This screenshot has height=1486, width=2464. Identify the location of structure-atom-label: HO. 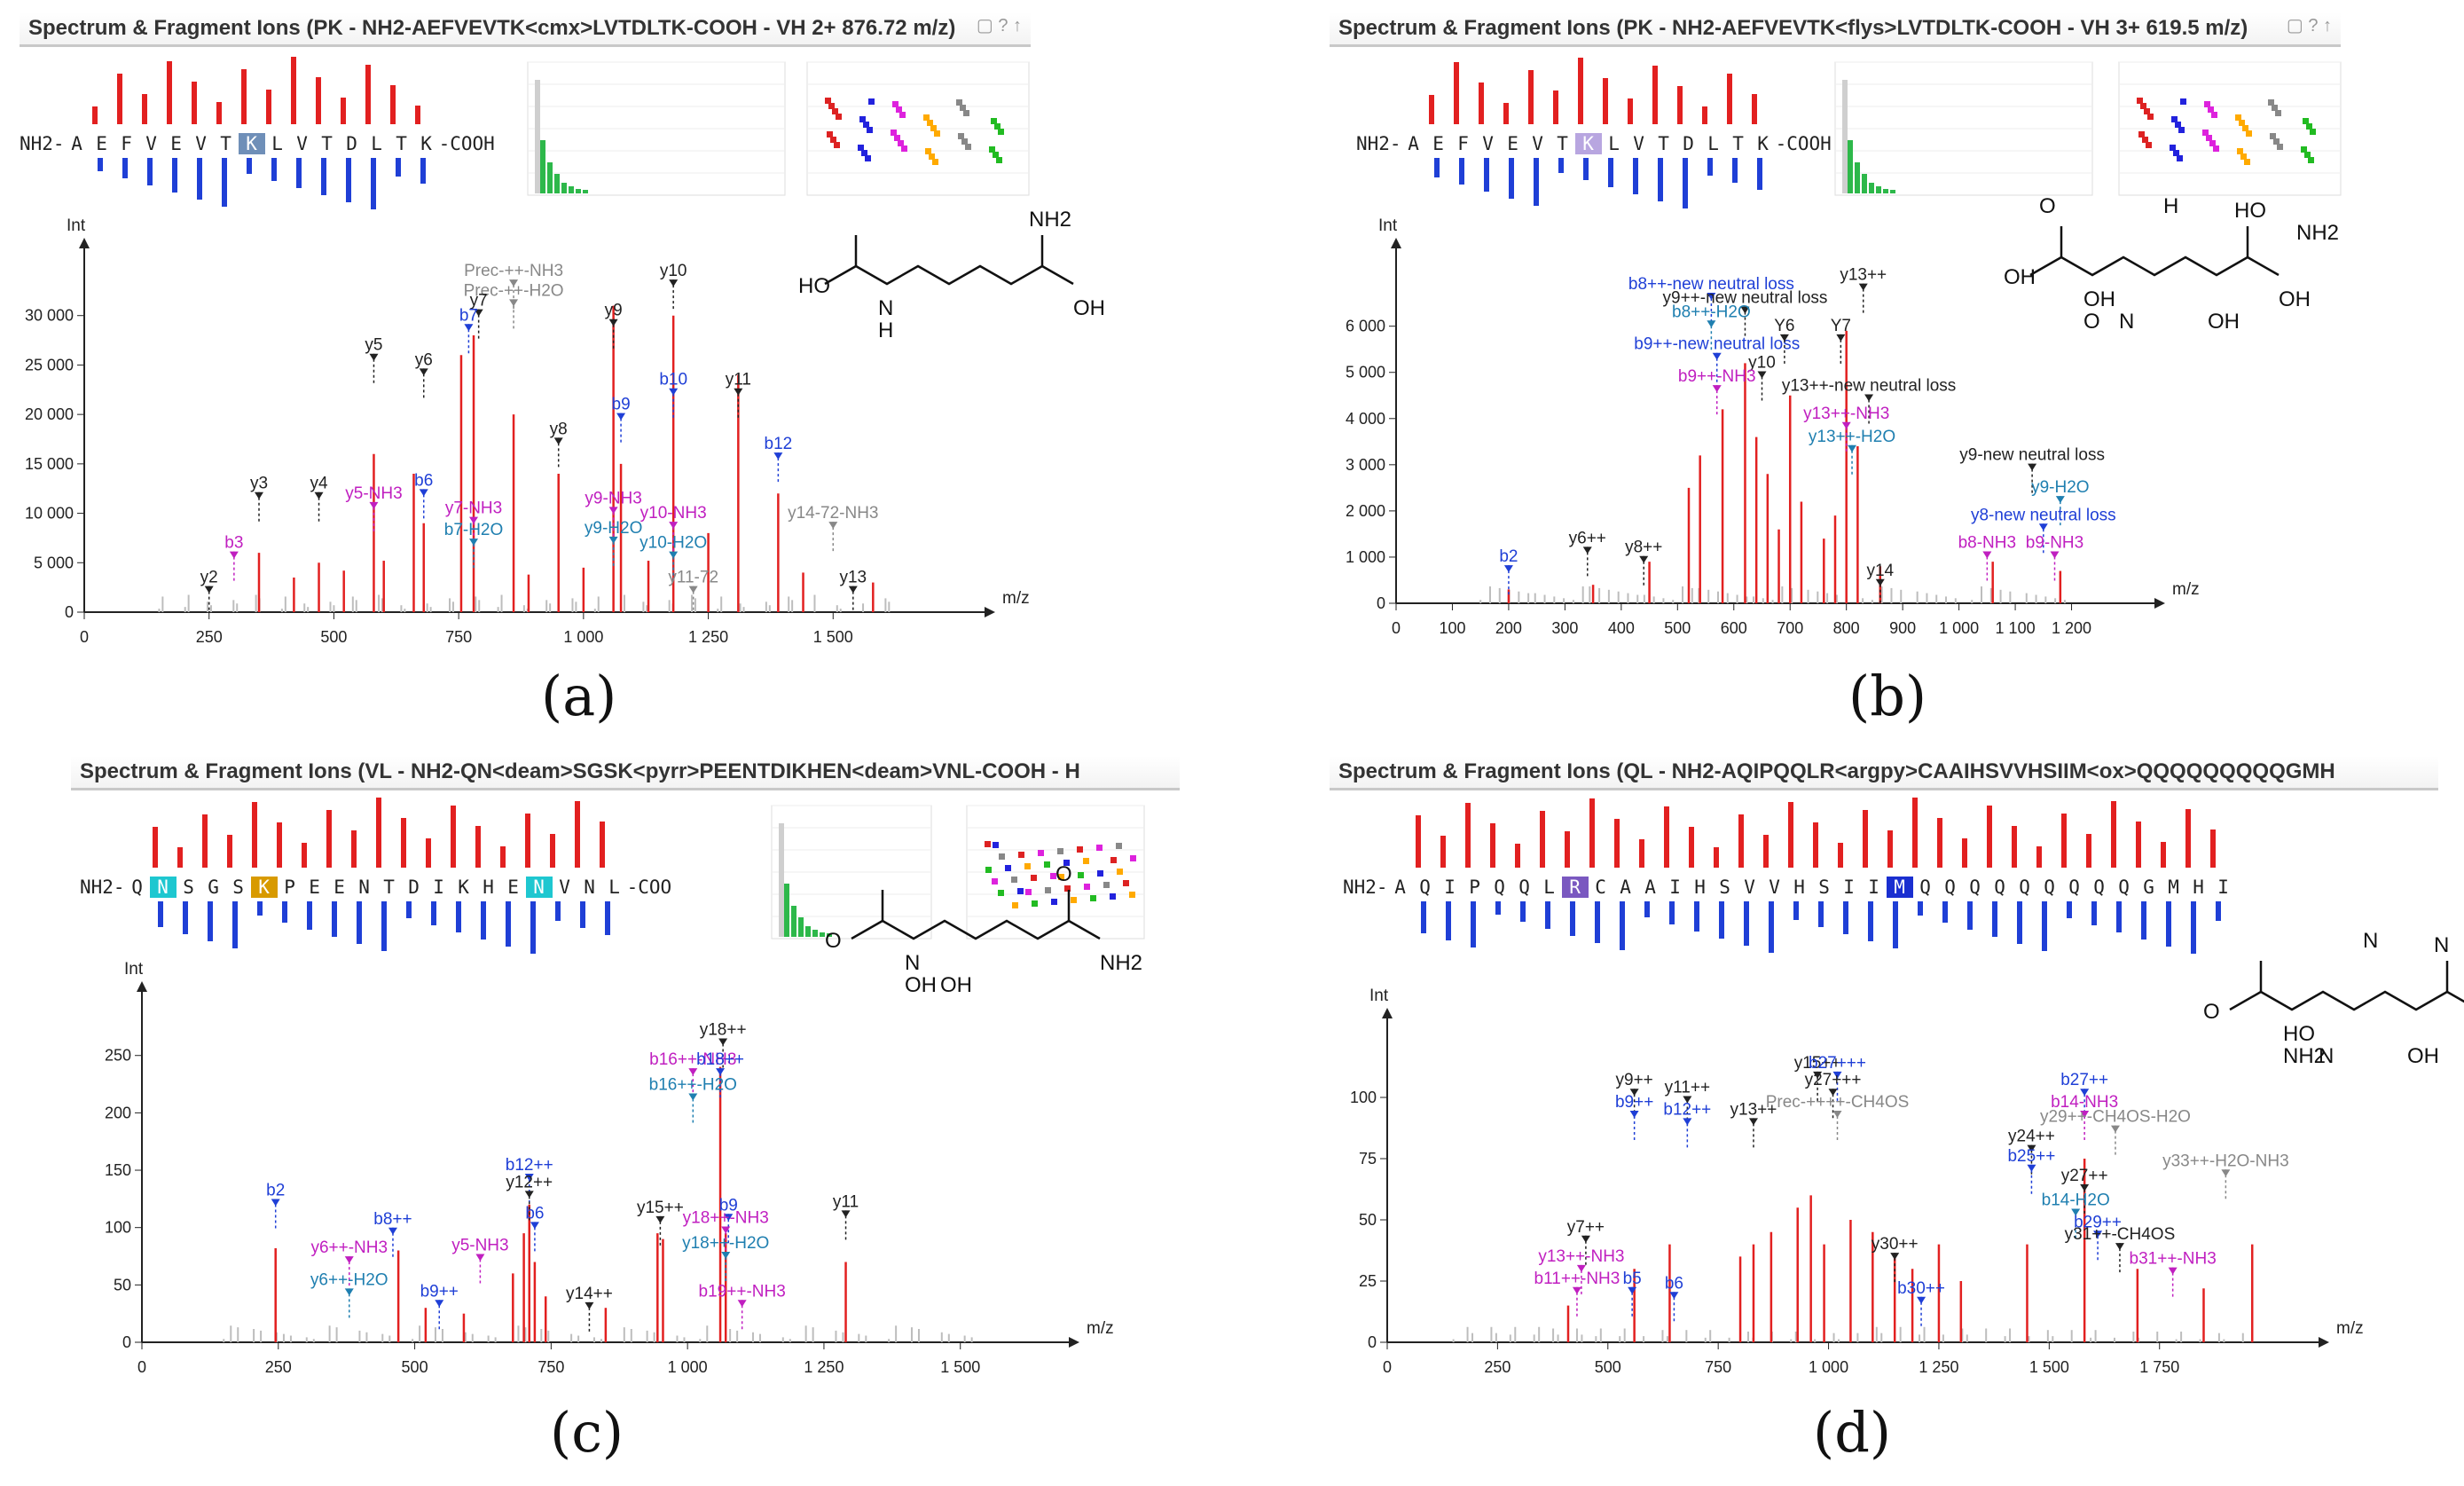
(814, 286).